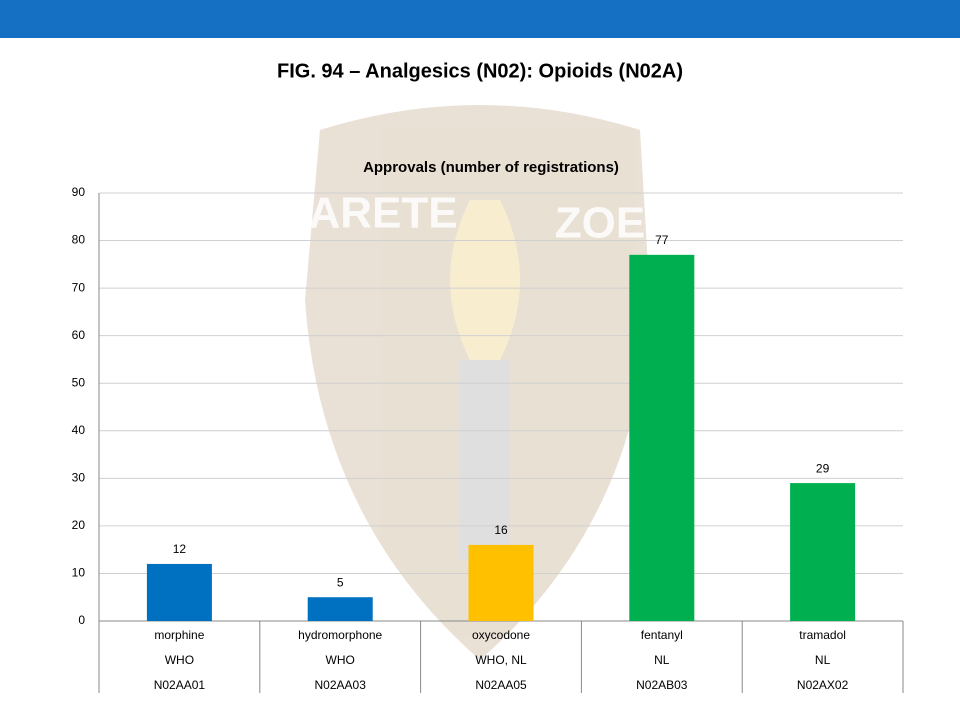  I want to click on x-tick-code: N02AA01, so click(180, 685).